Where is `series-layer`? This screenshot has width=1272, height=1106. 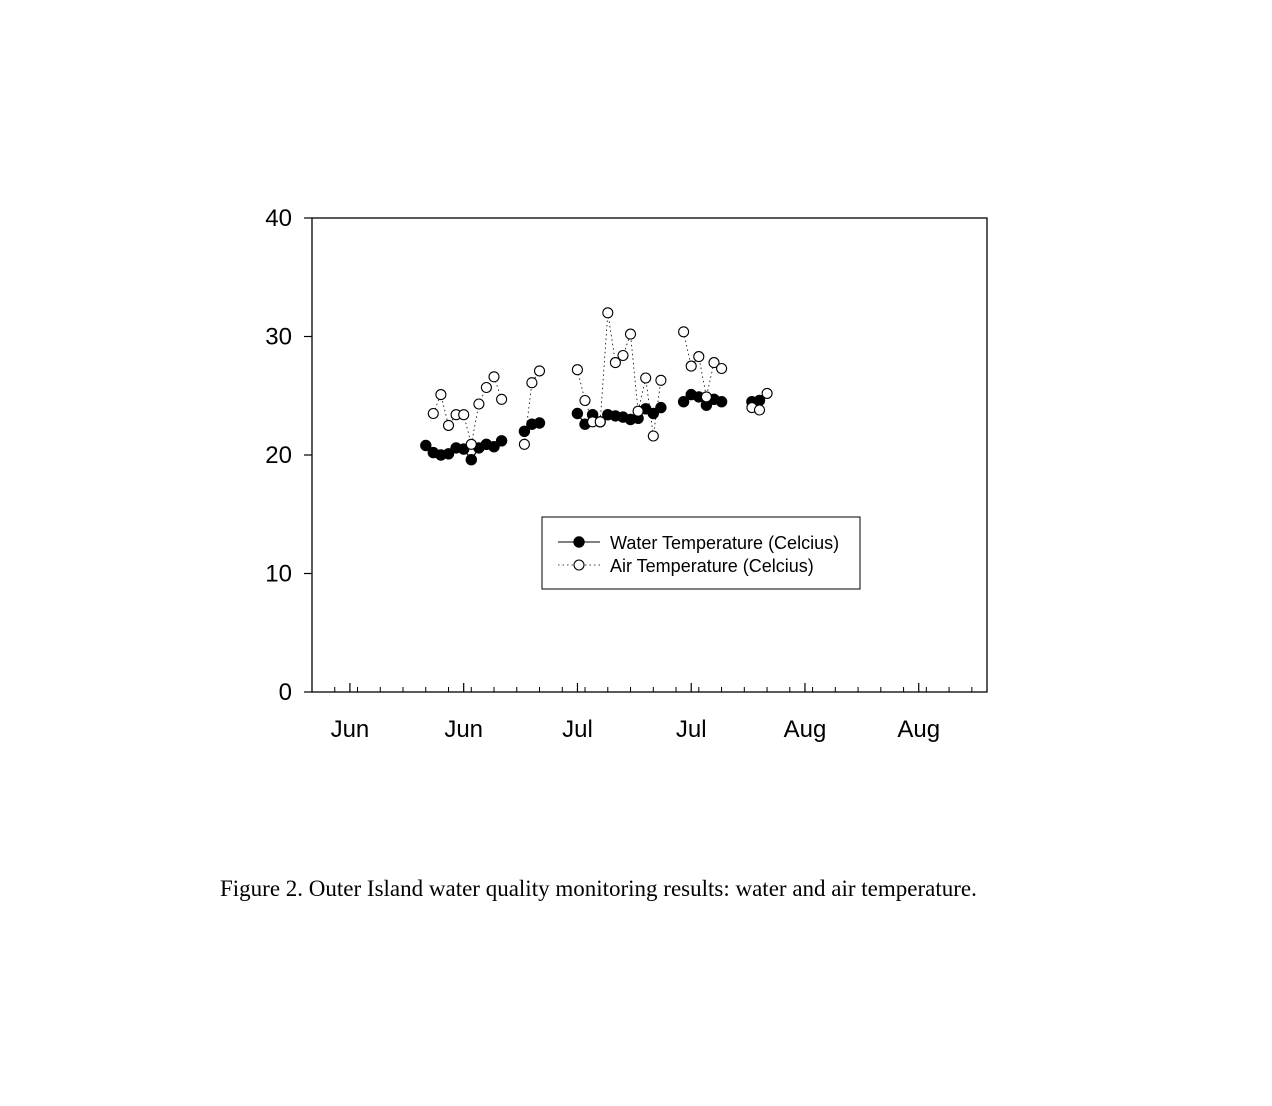
series-layer is located at coordinates (596, 386).